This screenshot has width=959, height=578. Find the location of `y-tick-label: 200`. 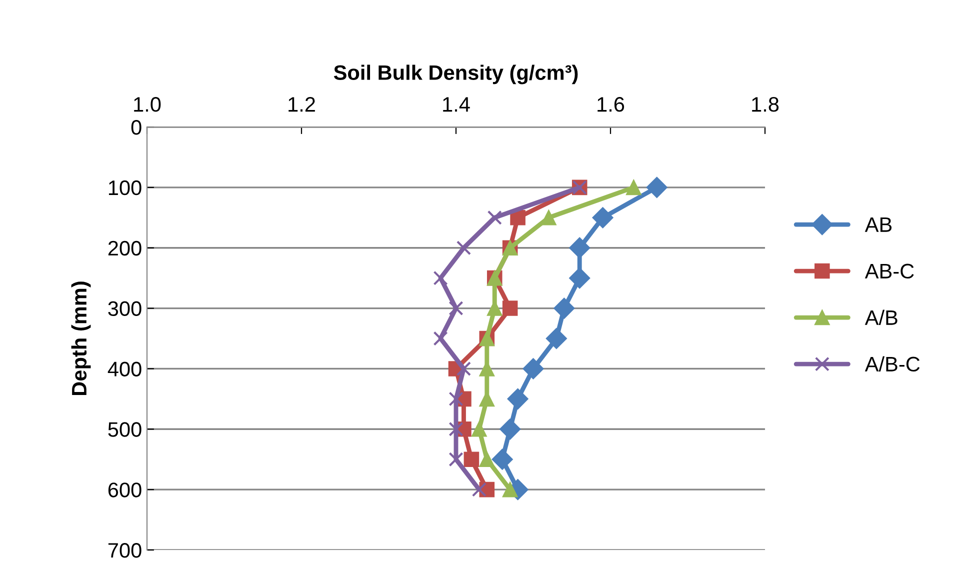

y-tick-label: 200 is located at coordinates (125, 248).